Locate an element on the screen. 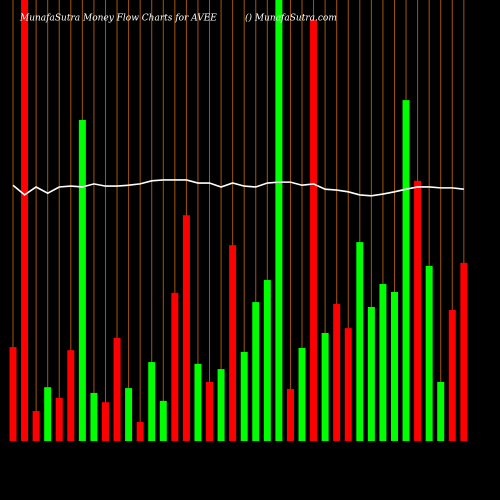 Image resolution: width=500 pixels, height=500 pixels. chart-title: MunafaSutra Money Flow Charts for AVEE is located at coordinates (118, 19).